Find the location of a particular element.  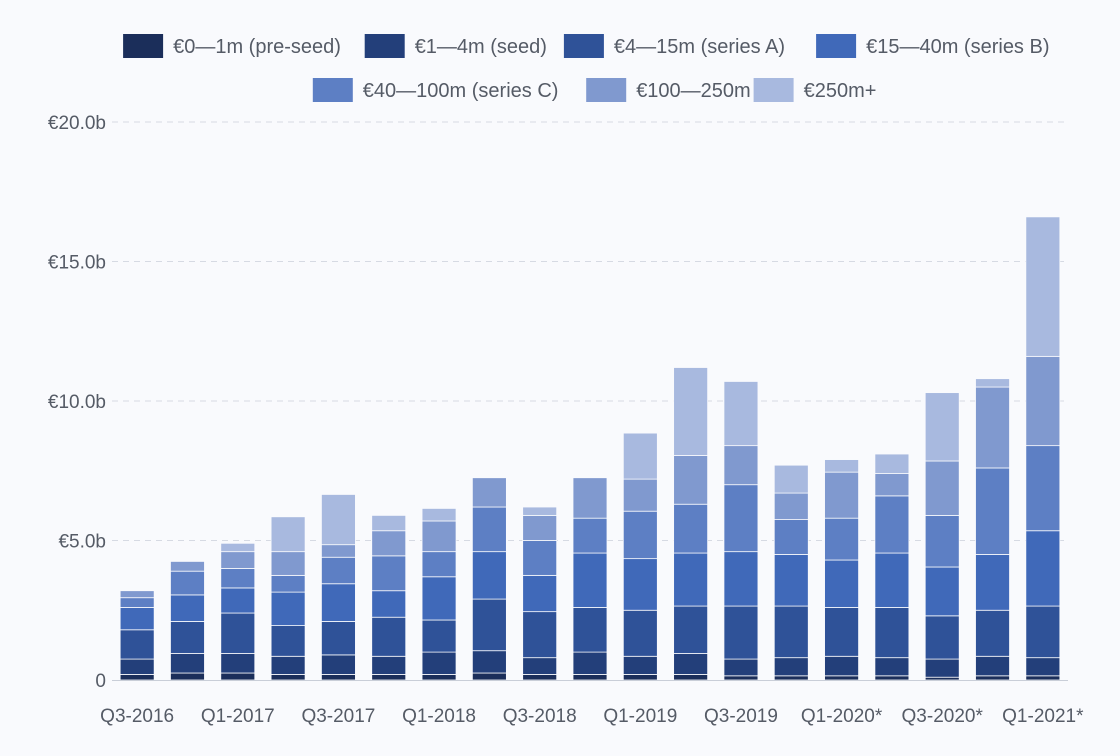

y-tick-label: €15.0b is located at coordinates (77, 263).